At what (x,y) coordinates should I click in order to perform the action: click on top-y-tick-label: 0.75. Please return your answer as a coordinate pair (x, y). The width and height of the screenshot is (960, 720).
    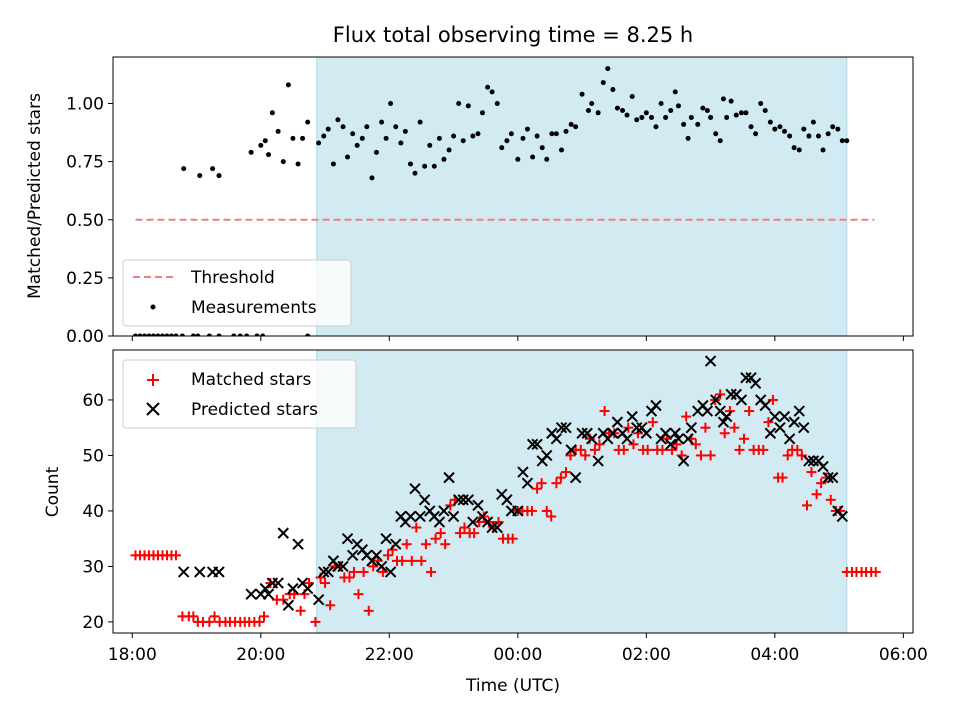
    Looking at the image, I should click on (85, 163).